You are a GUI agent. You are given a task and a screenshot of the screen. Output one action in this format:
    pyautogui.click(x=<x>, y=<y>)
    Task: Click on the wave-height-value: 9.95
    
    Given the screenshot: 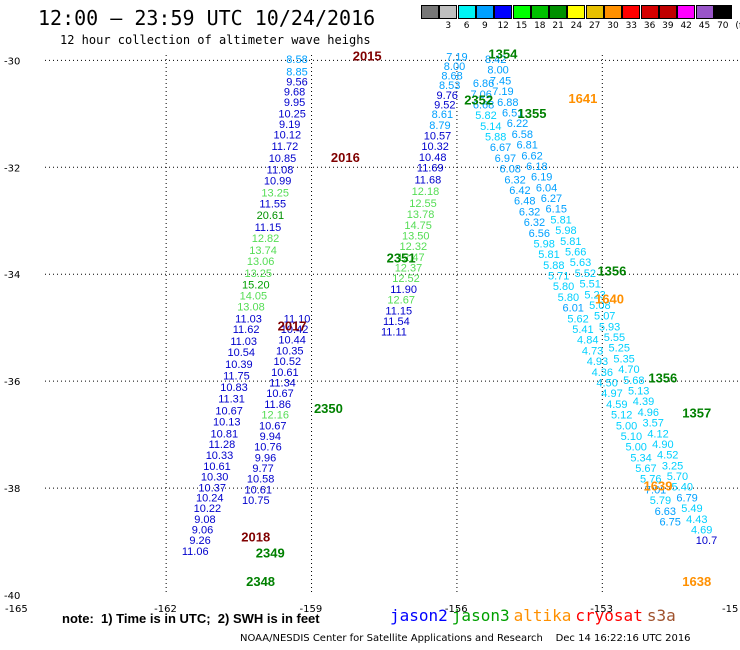 What is the action you would take?
    pyautogui.click(x=294, y=103)
    